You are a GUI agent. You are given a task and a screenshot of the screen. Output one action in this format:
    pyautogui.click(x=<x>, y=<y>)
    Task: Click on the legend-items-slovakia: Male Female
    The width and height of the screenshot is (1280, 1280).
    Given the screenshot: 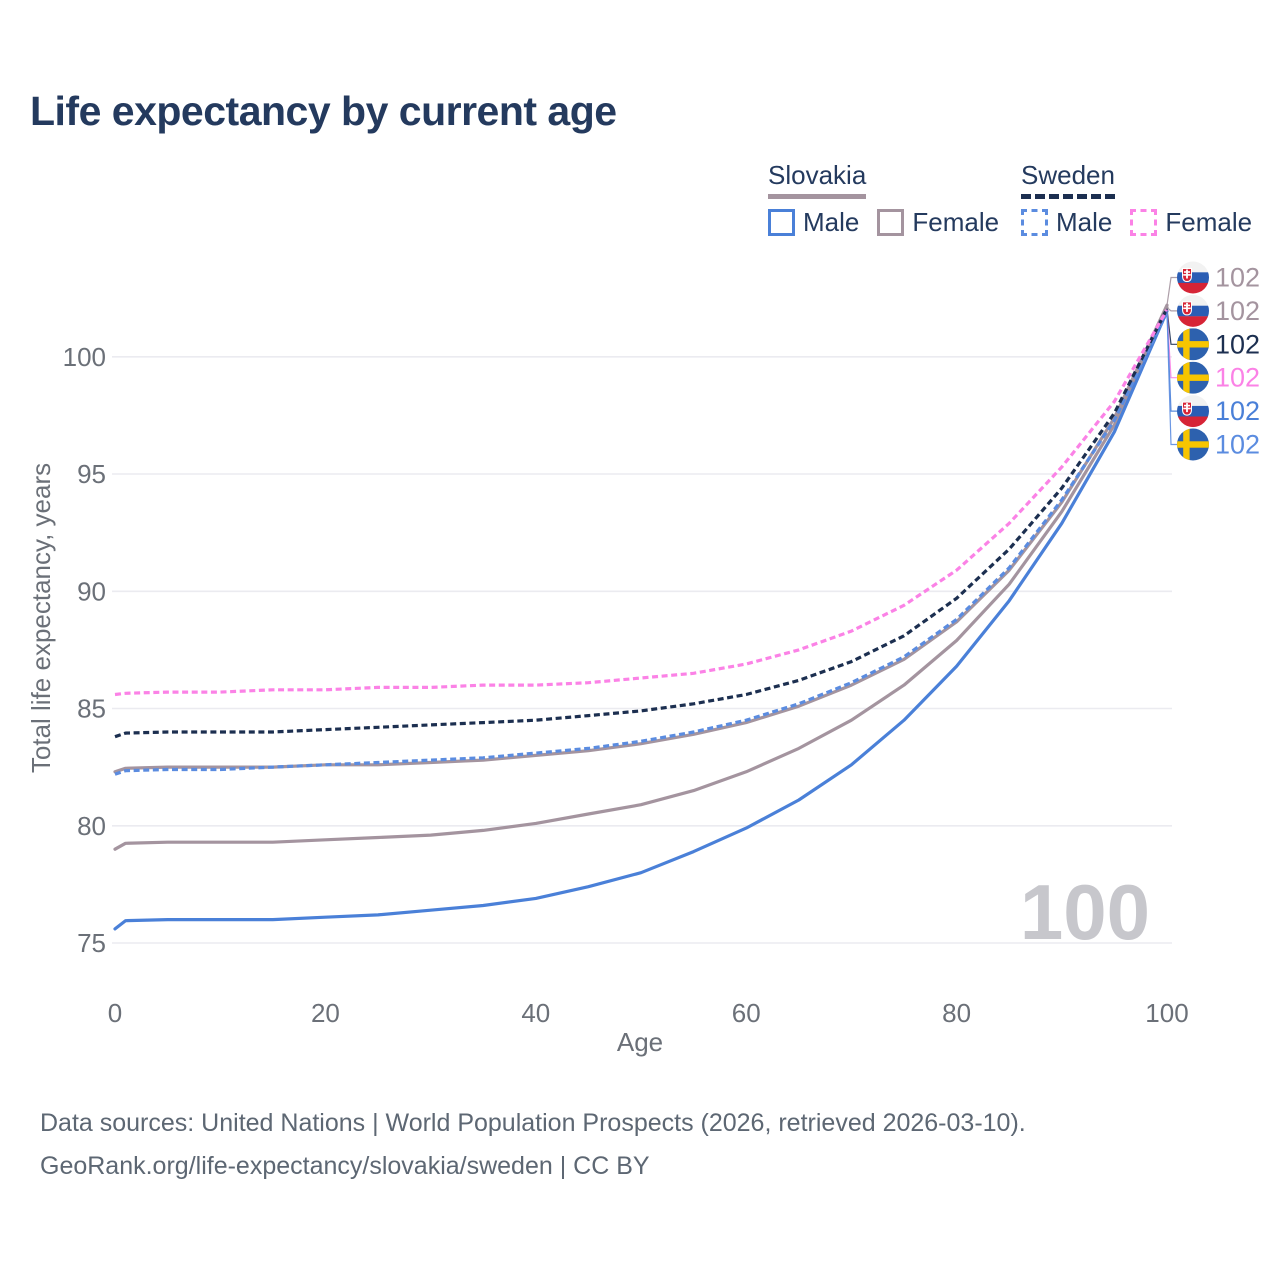 What is the action you would take?
    pyautogui.click(x=883, y=222)
    